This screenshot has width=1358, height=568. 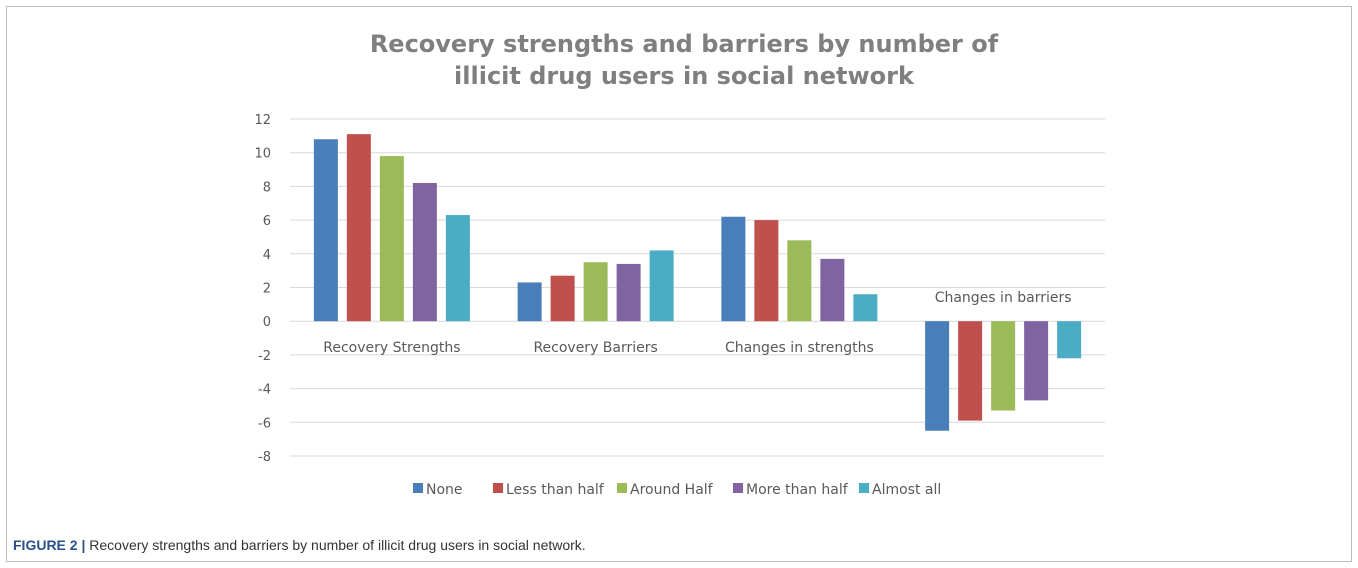 What do you see at coordinates (264, 356) in the screenshot?
I see `y-tick-label: -2` at bounding box center [264, 356].